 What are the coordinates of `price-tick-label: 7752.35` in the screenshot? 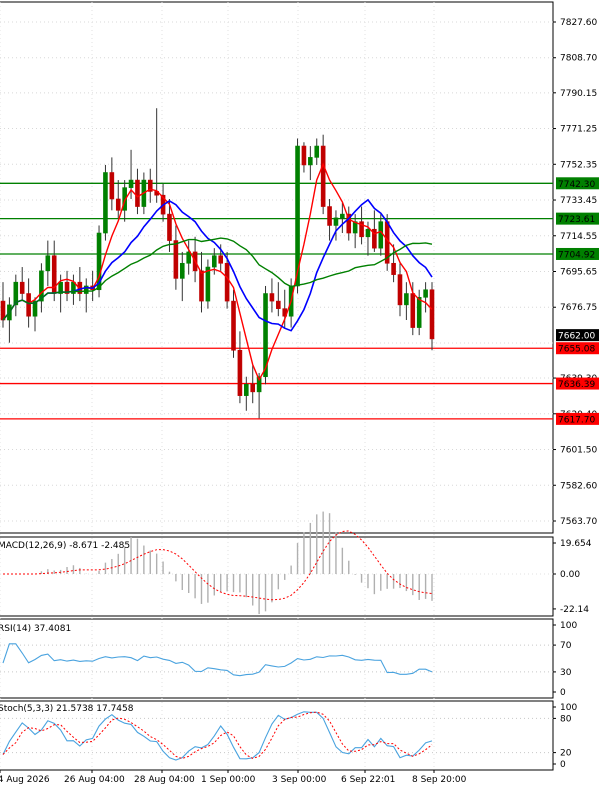 It's located at (578, 165).